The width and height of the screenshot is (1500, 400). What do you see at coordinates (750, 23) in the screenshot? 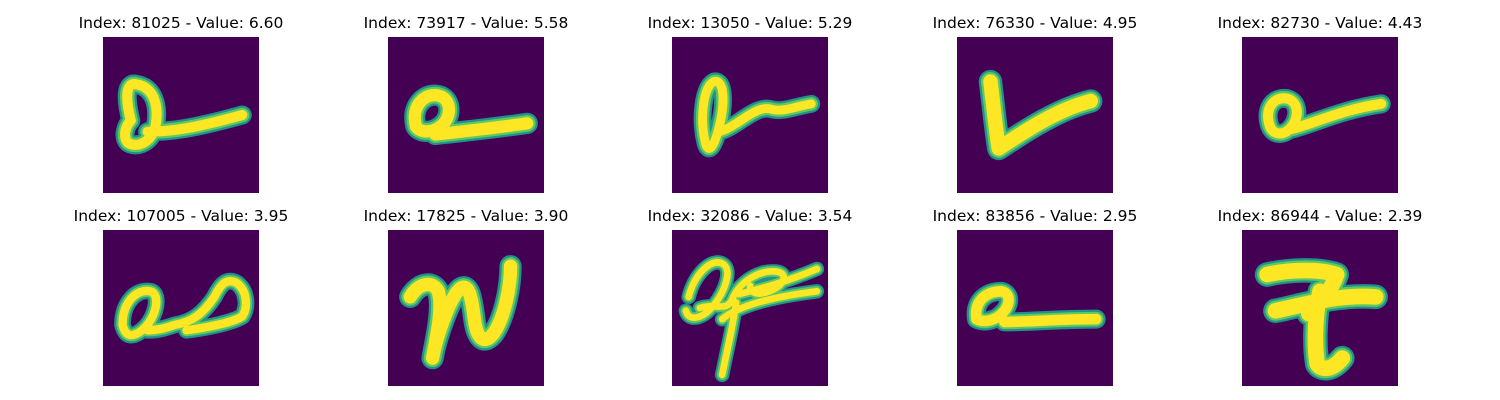
I see `panel-title: Index: 13050 - Value: 5.29` at bounding box center [750, 23].